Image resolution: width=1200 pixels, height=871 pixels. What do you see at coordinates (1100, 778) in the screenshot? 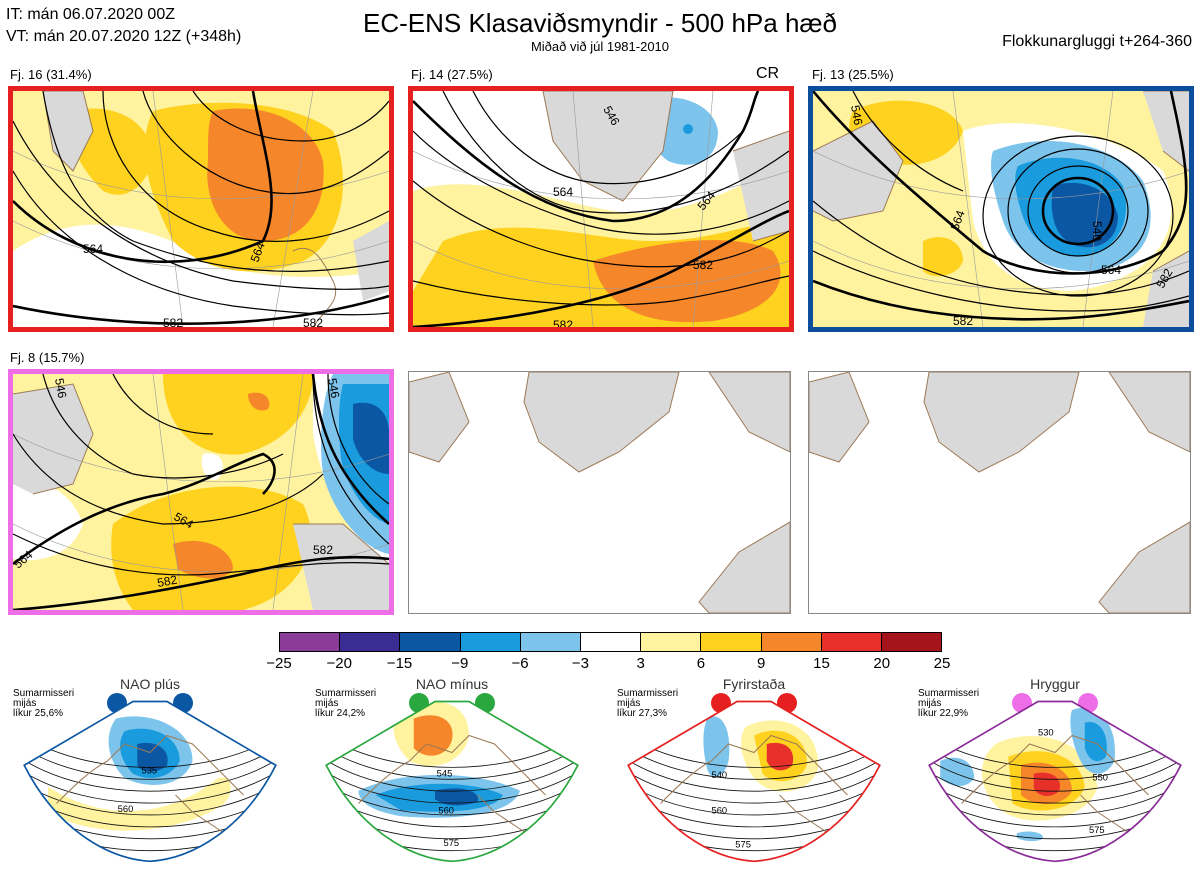
I see `regime-contour-label: 550` at bounding box center [1100, 778].